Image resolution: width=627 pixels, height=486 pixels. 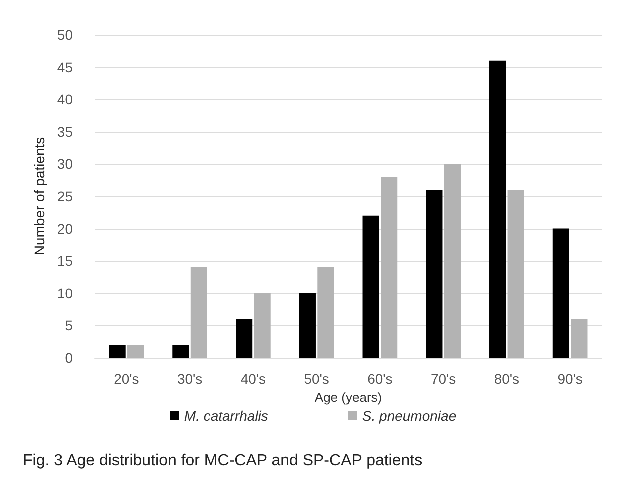 I want to click on x-tick-label: 20's, so click(x=127, y=379).